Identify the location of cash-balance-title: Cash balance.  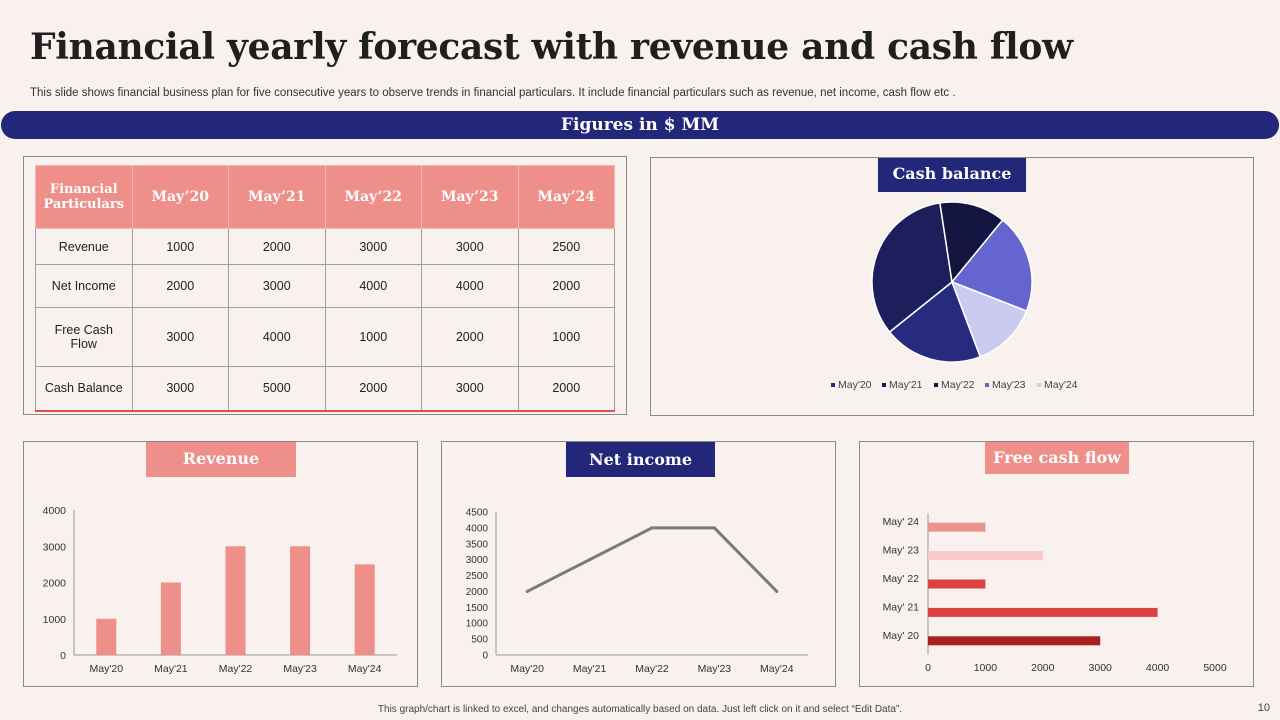
(952, 175).